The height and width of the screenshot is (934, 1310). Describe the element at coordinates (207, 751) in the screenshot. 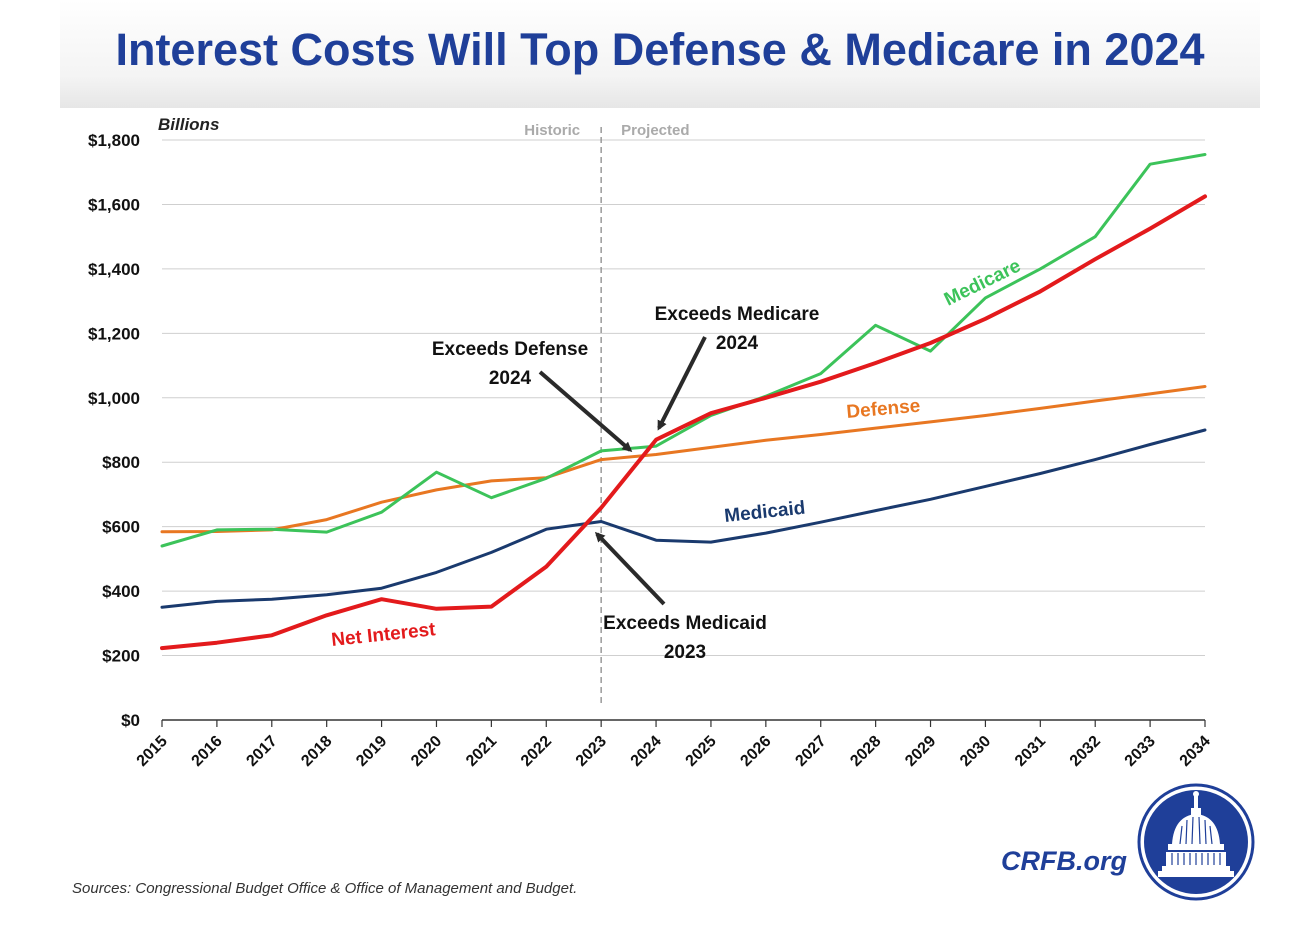

I see `x-tick-label: 2016` at that location.